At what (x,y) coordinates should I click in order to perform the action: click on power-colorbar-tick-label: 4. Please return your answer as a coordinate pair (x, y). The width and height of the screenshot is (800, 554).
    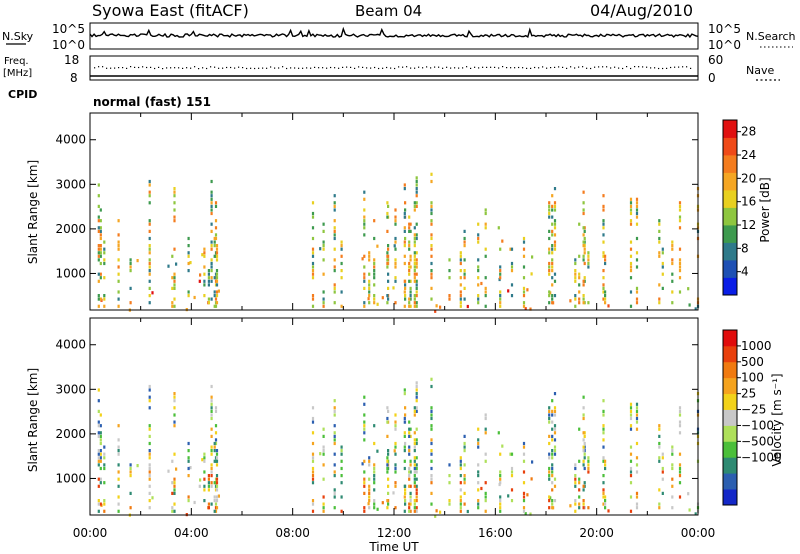
    Looking at the image, I should click on (745, 272).